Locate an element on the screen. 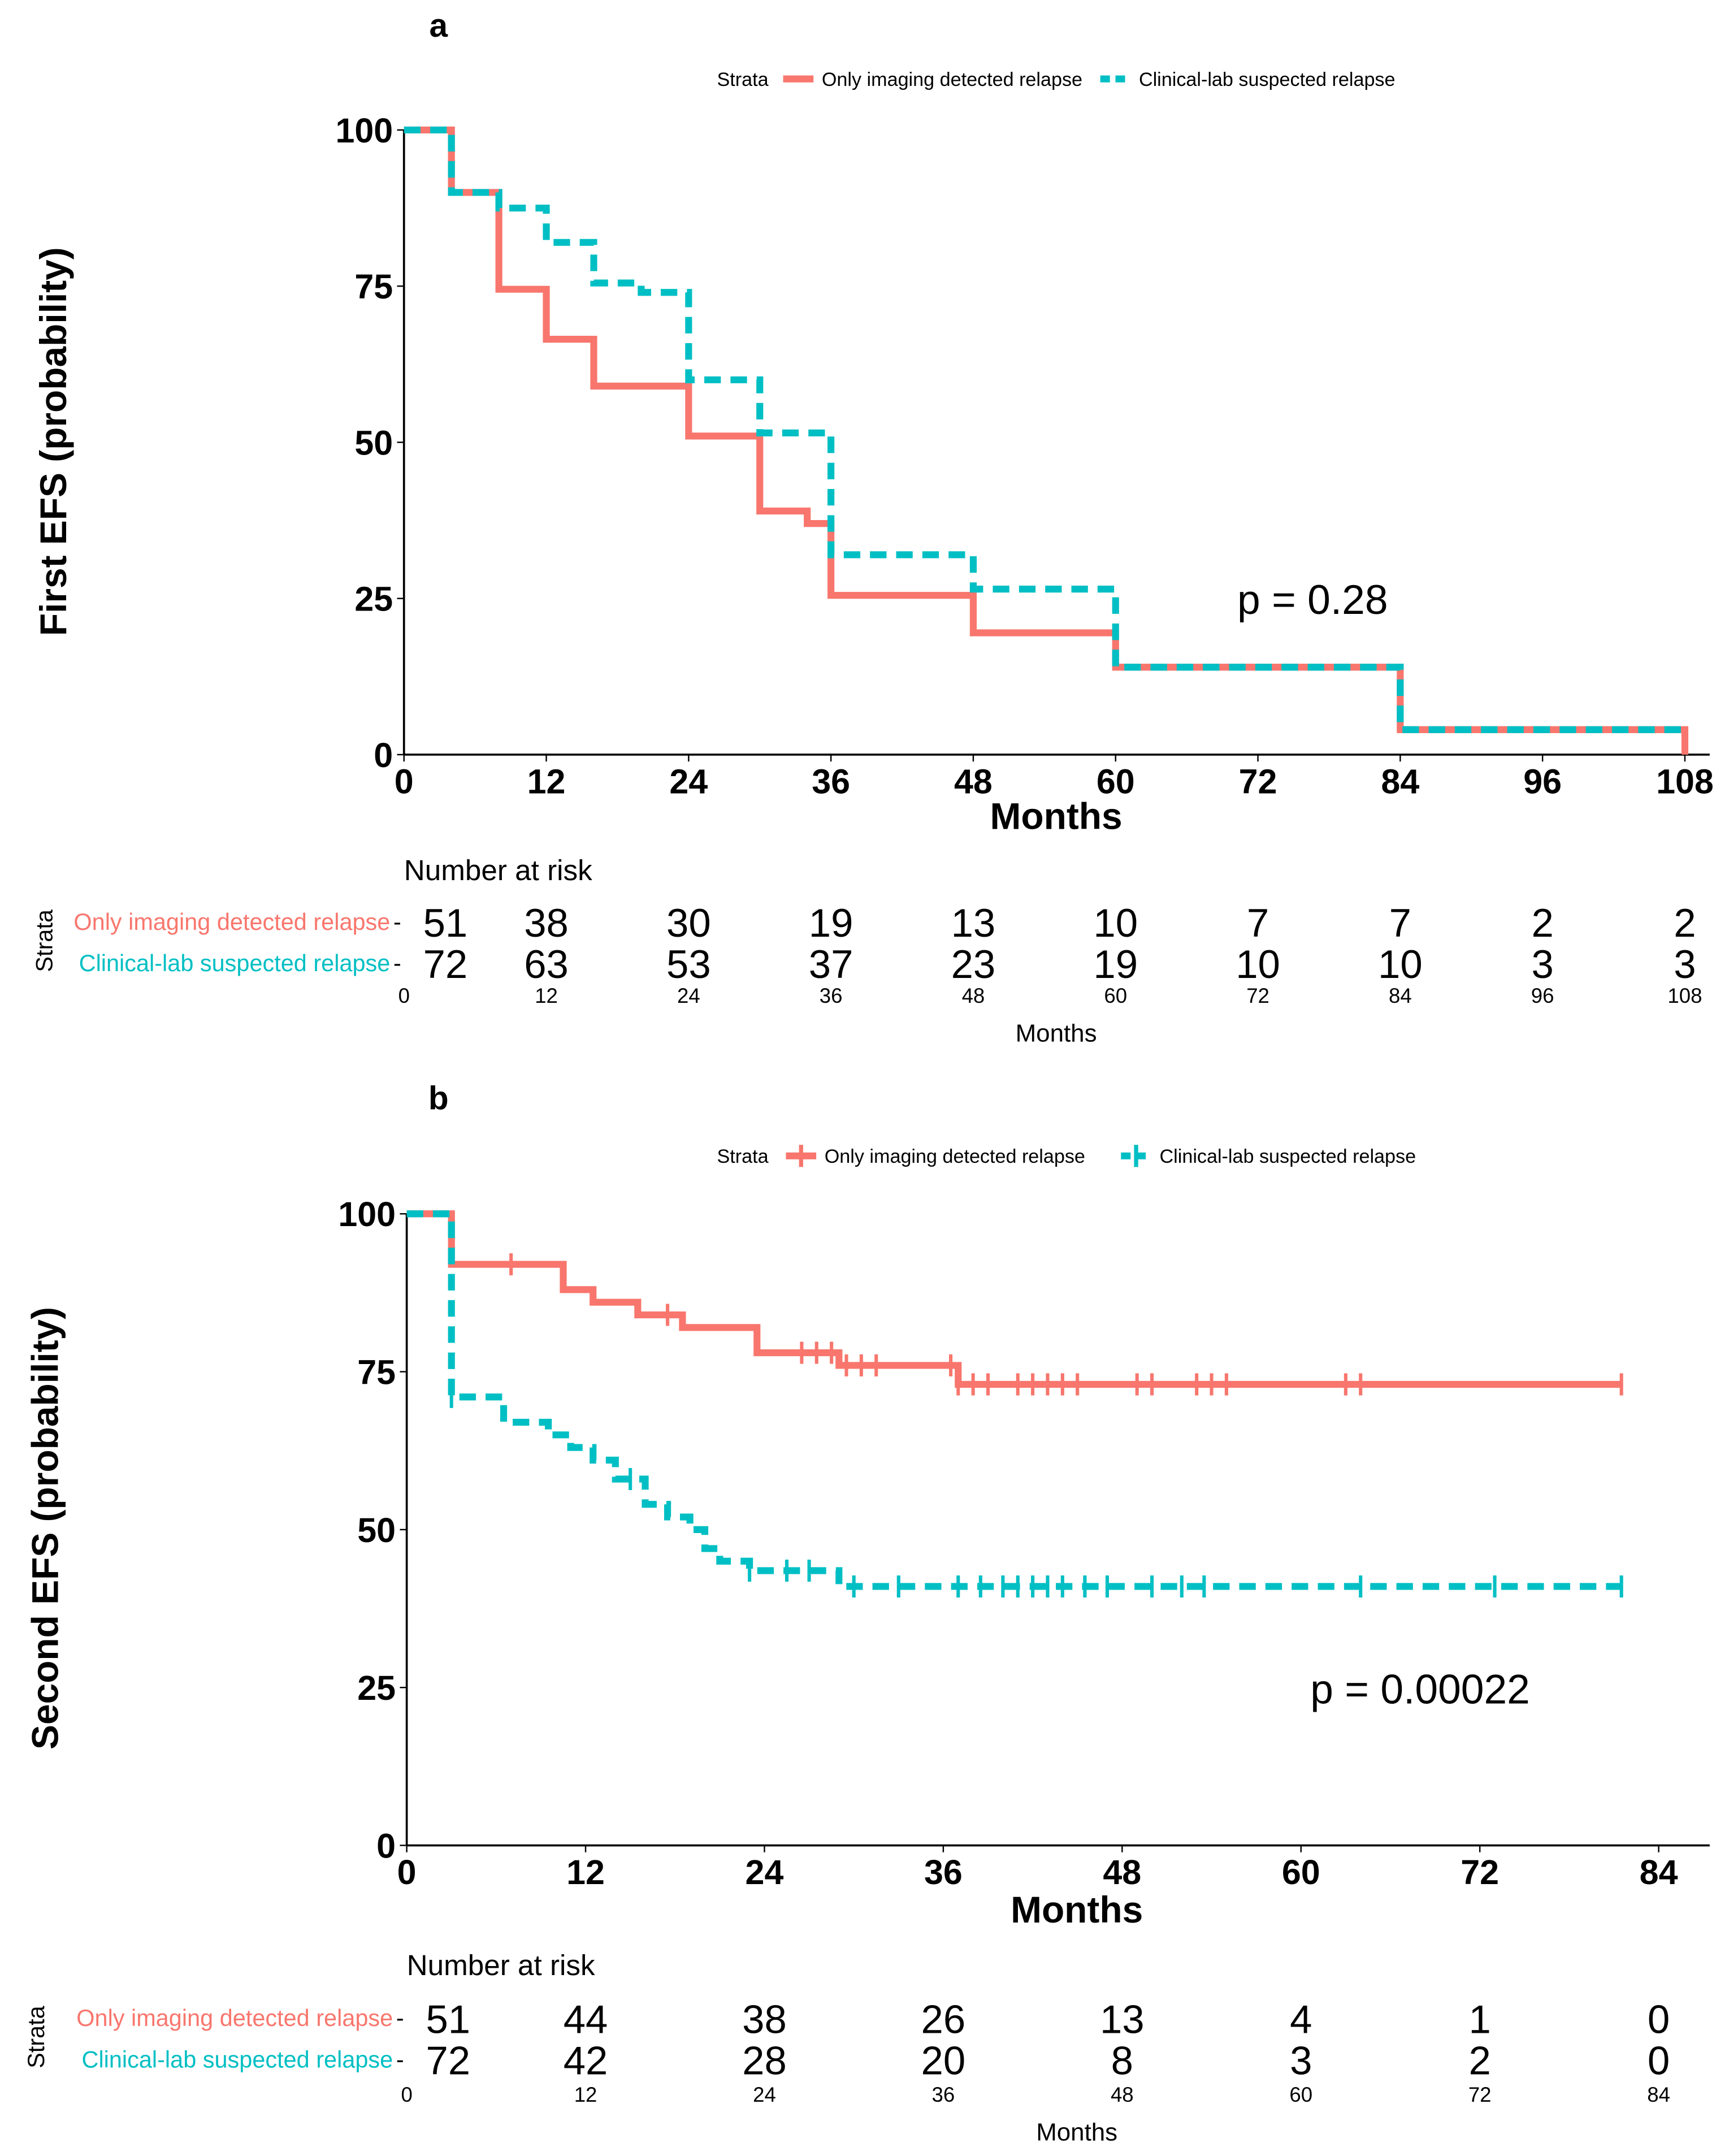 The image size is (1729, 2156). risk-count: 26 is located at coordinates (943, 2019).